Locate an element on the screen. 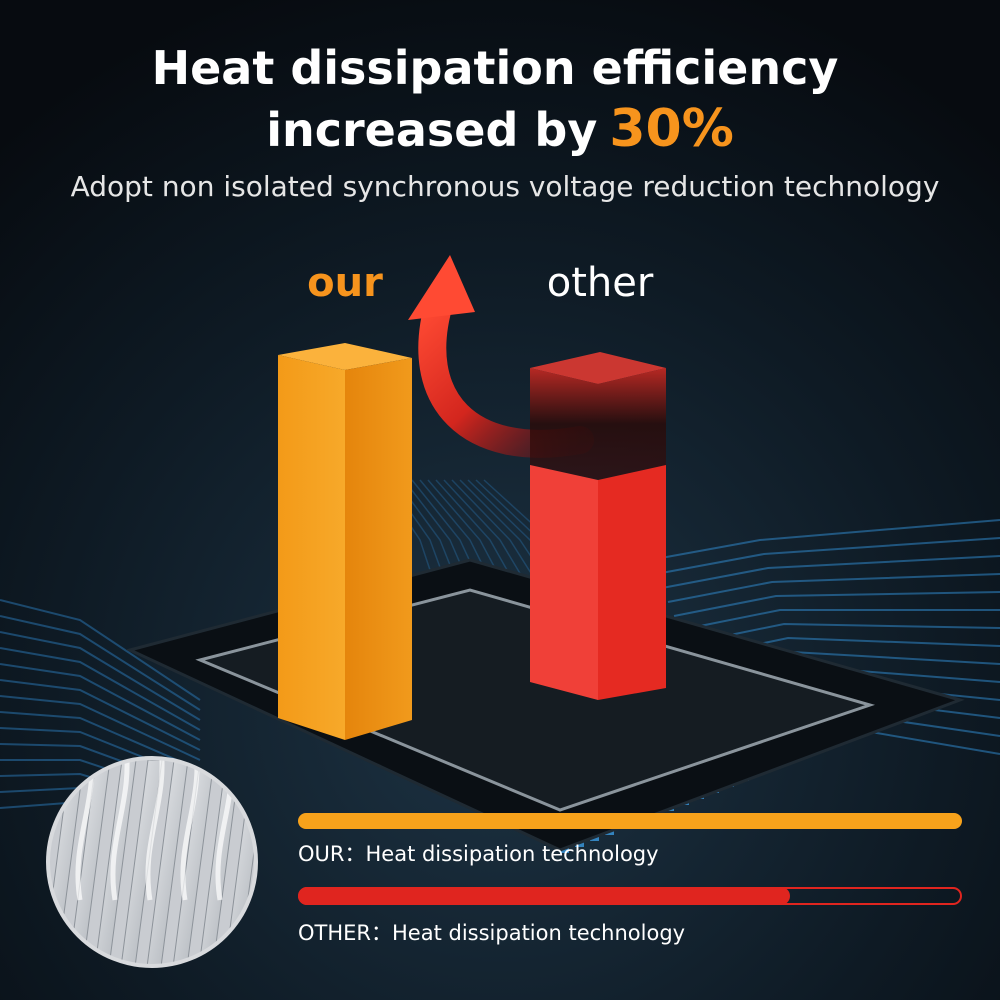  other-bar-side is located at coordinates (632, 582).